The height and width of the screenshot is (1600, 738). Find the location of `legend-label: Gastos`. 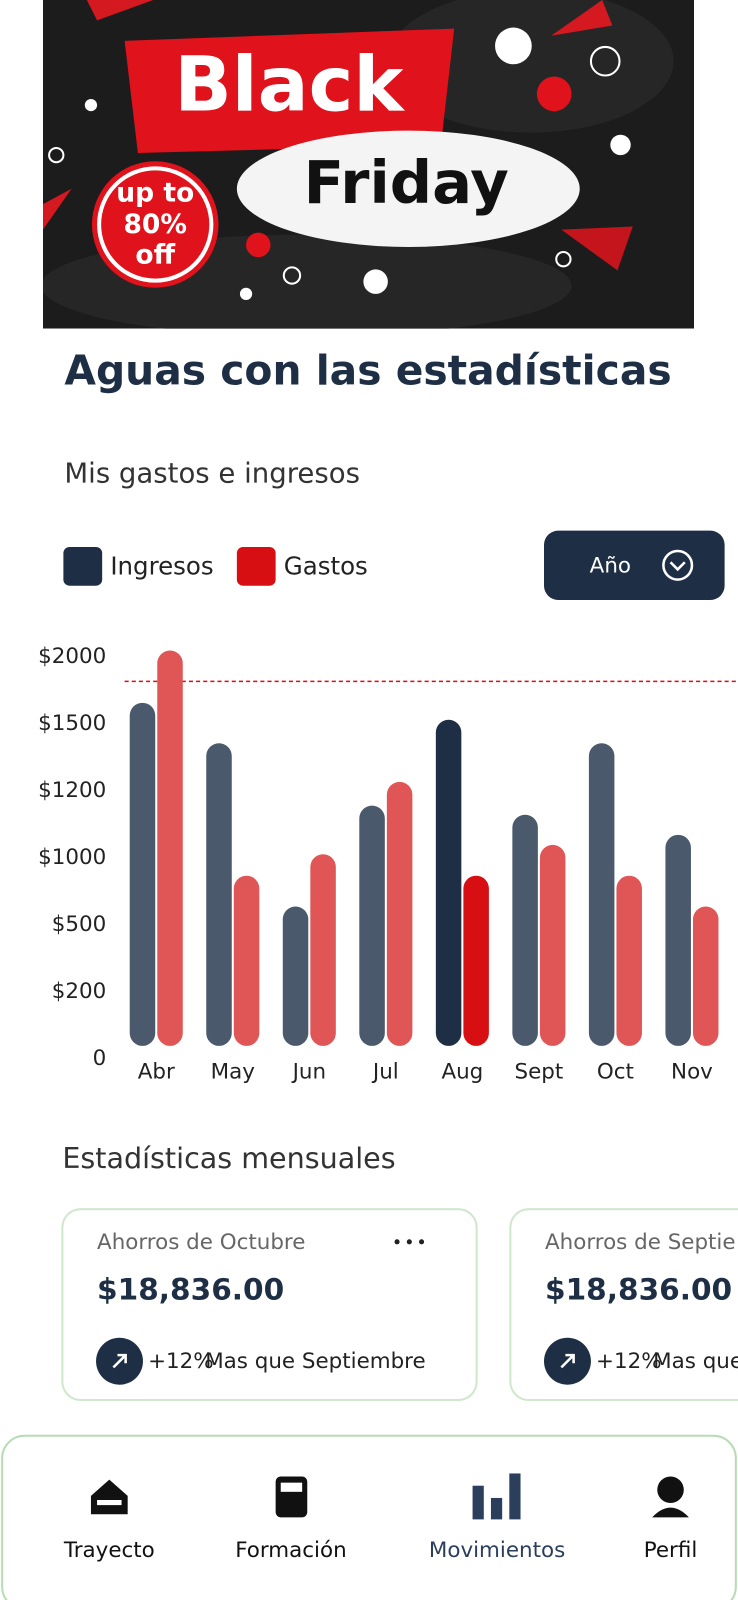

legend-label: Gastos is located at coordinates (326, 565).